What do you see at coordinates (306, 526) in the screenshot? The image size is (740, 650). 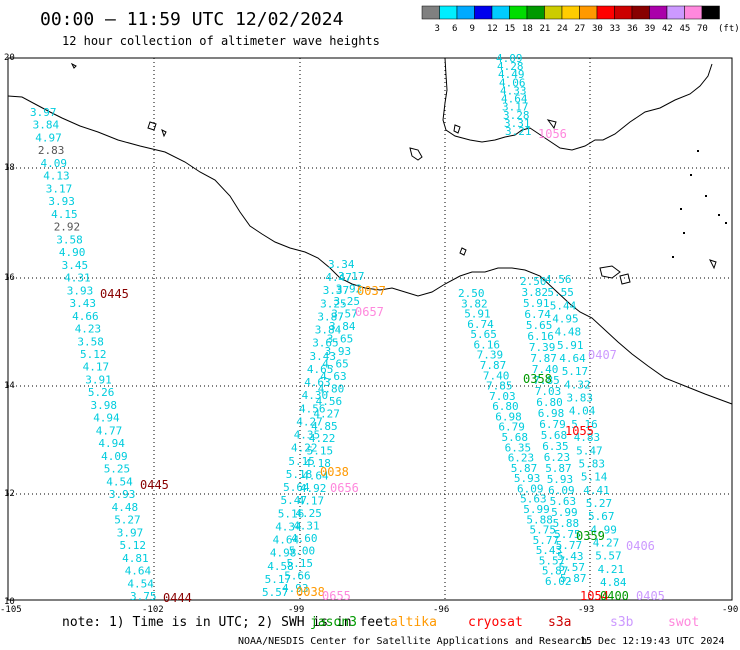 I see `swh-value: 4.31` at bounding box center [306, 526].